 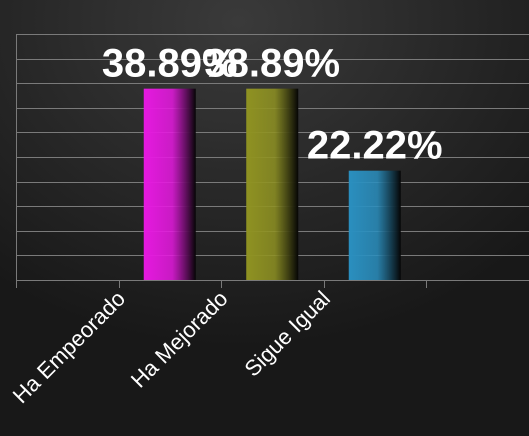 What do you see at coordinates (375, 146) in the screenshot?
I see `data-label: 22.22%` at bounding box center [375, 146].